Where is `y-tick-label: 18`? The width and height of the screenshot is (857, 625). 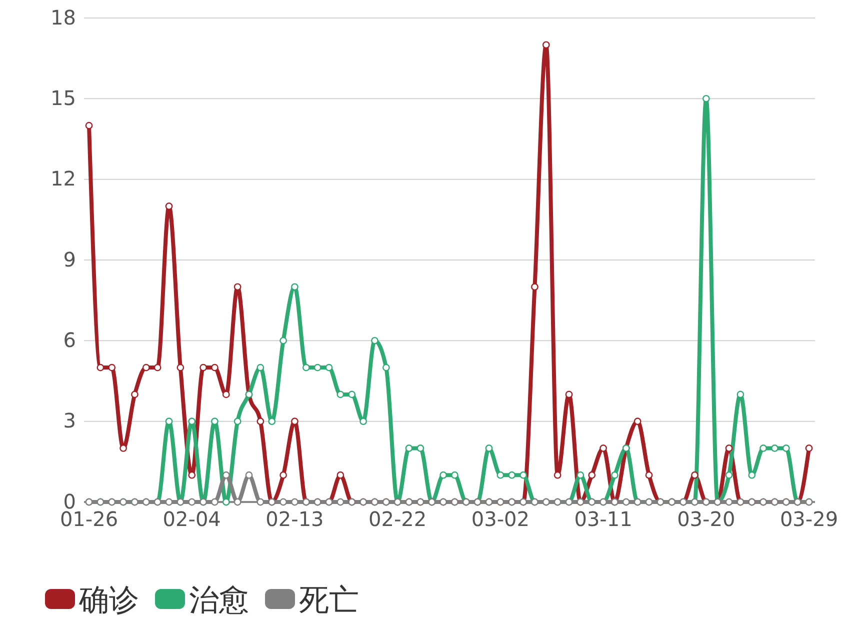
y-tick-label: 18 is located at coordinates (63, 17).